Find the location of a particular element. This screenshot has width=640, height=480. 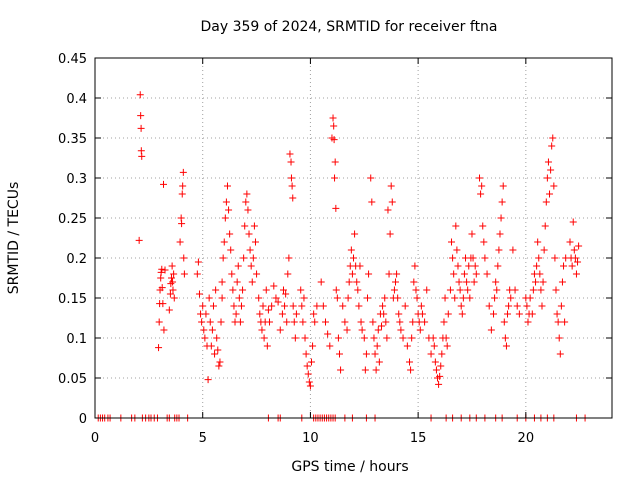

y-tick-label: 0.3 is located at coordinates (76, 179).